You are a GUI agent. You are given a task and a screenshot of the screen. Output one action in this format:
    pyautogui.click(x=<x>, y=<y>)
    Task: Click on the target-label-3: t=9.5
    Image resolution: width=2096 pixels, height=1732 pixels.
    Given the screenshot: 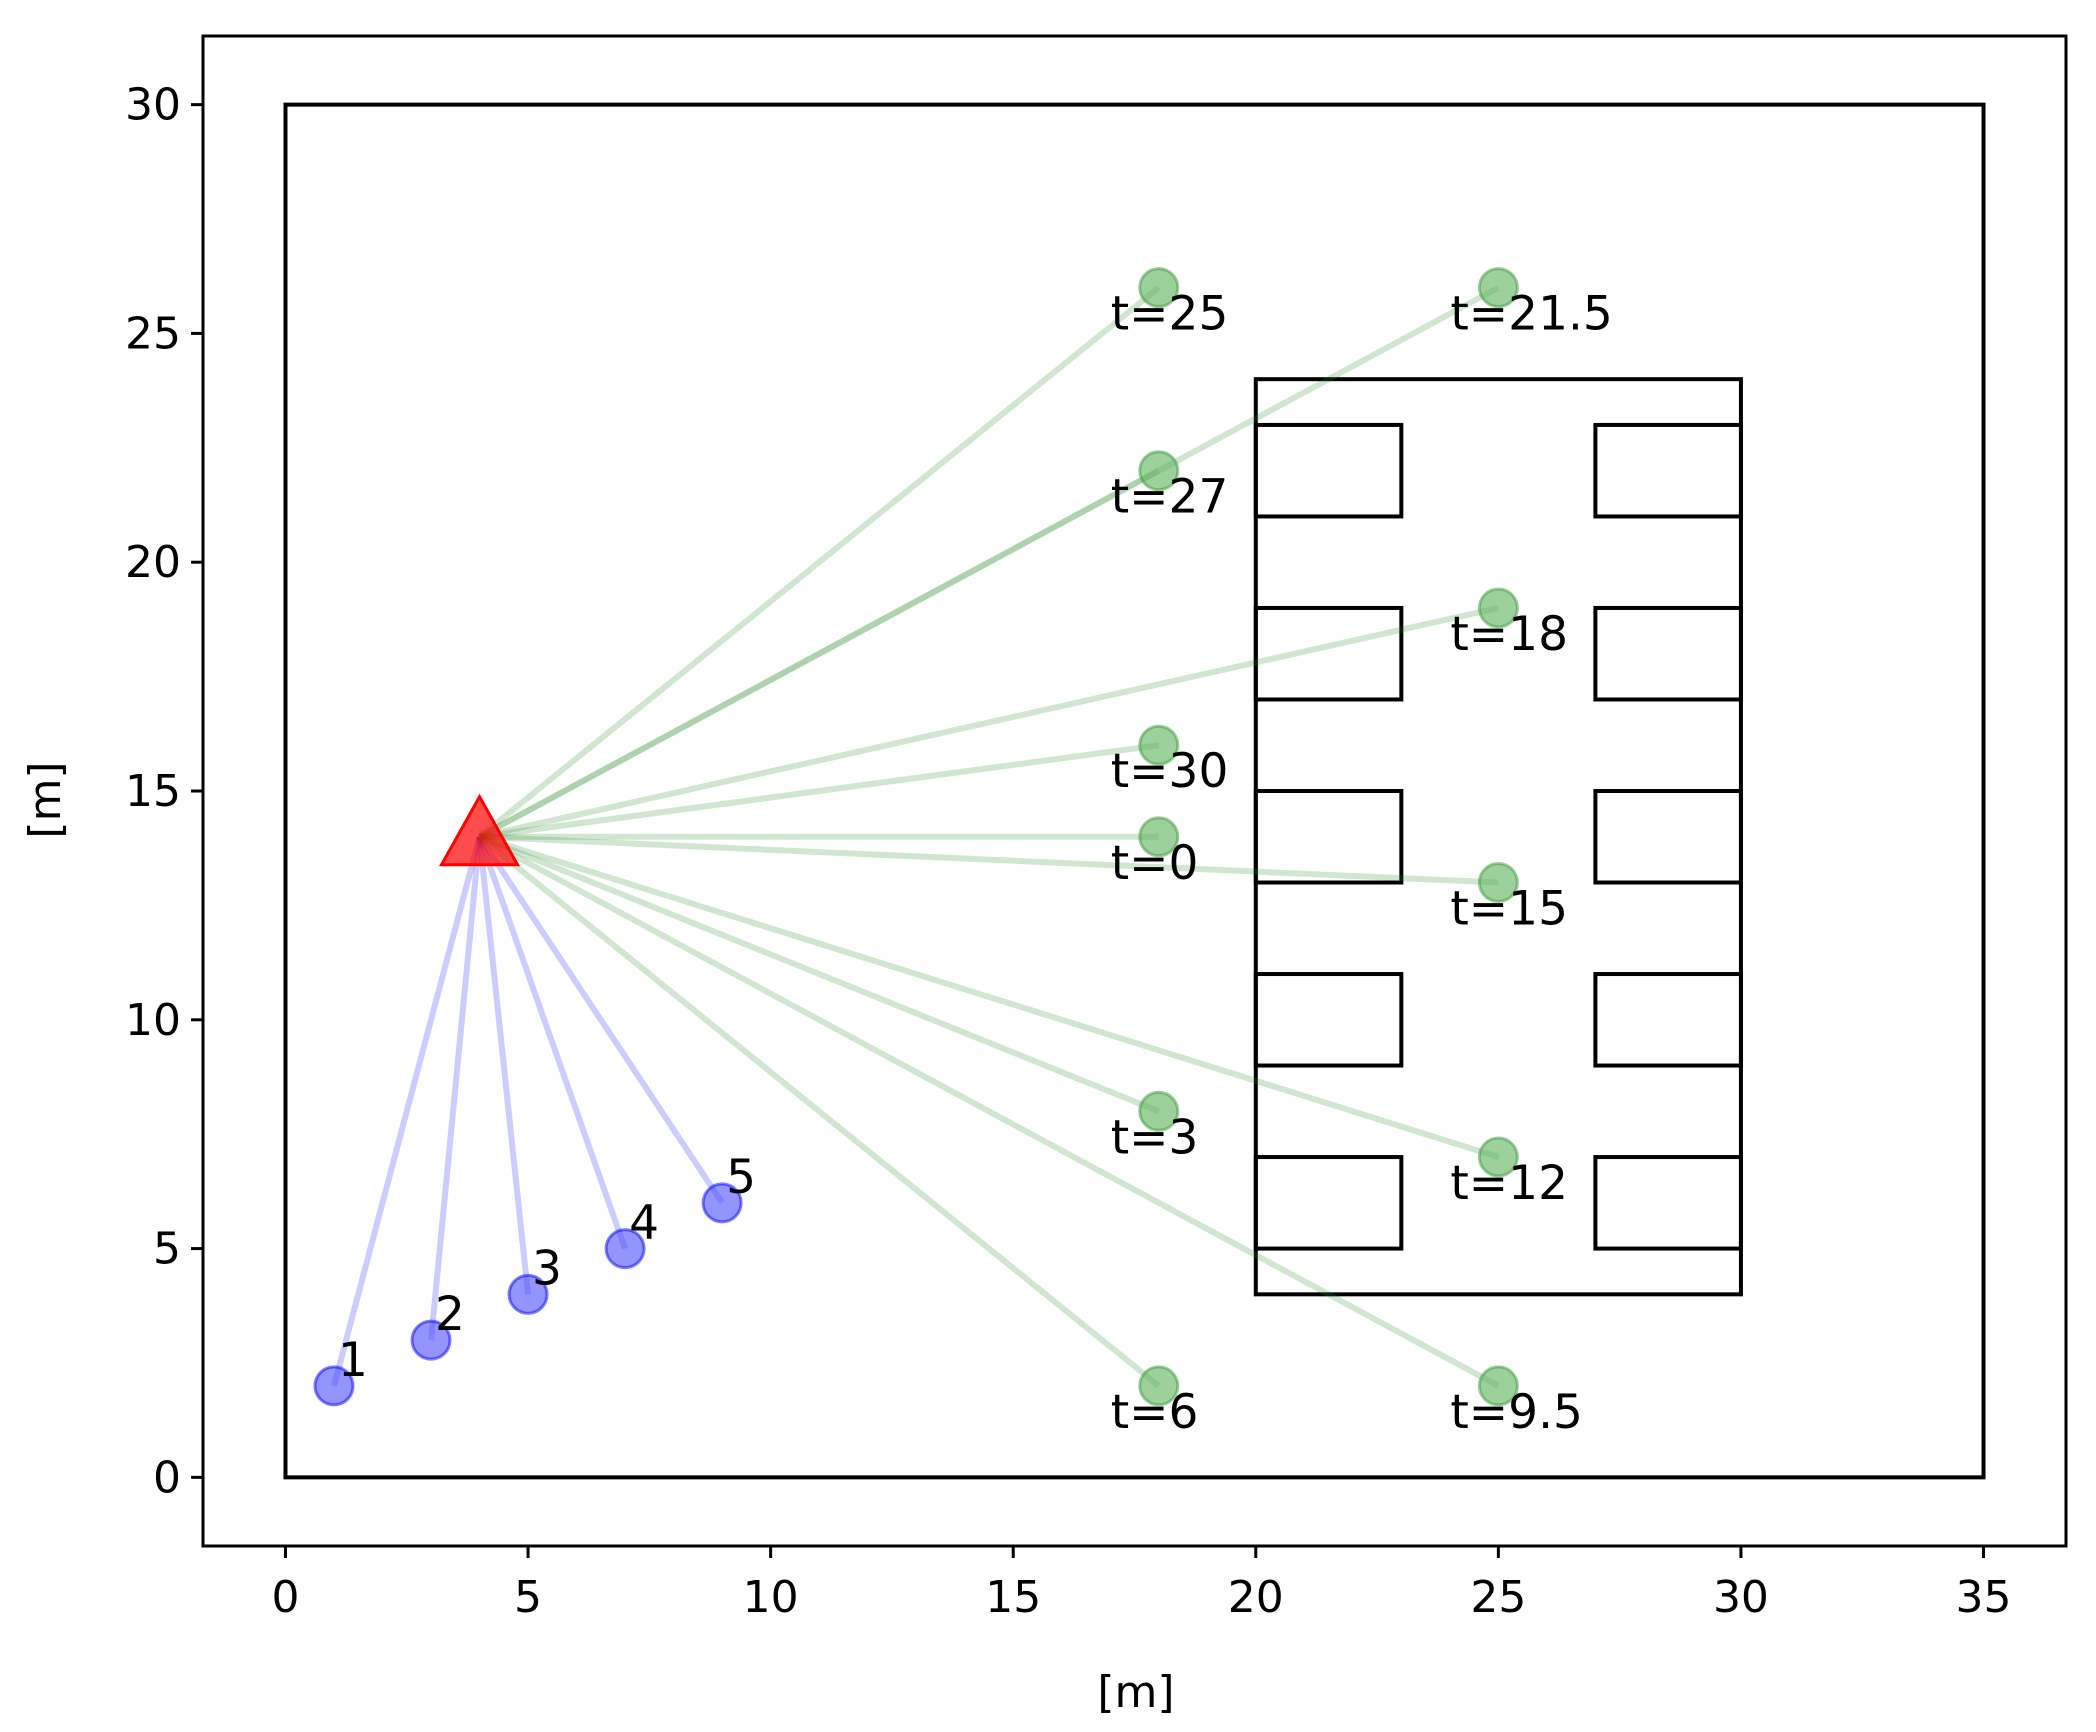 What is the action you would take?
    pyautogui.click(x=1516, y=1412)
    